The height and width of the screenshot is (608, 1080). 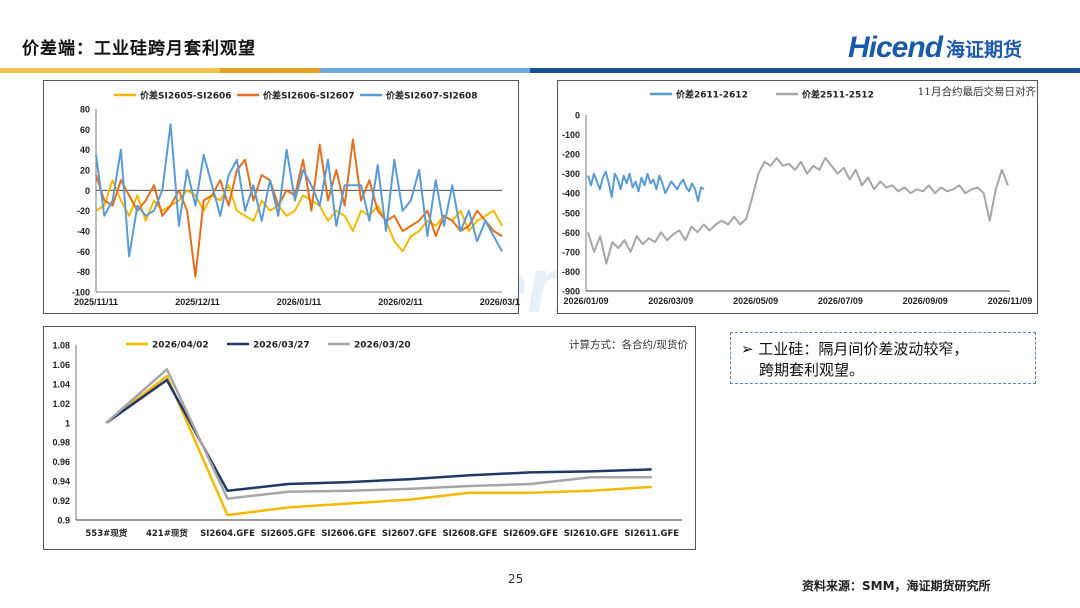 I want to click on y-tick-label: 1.06, so click(x=61, y=365).